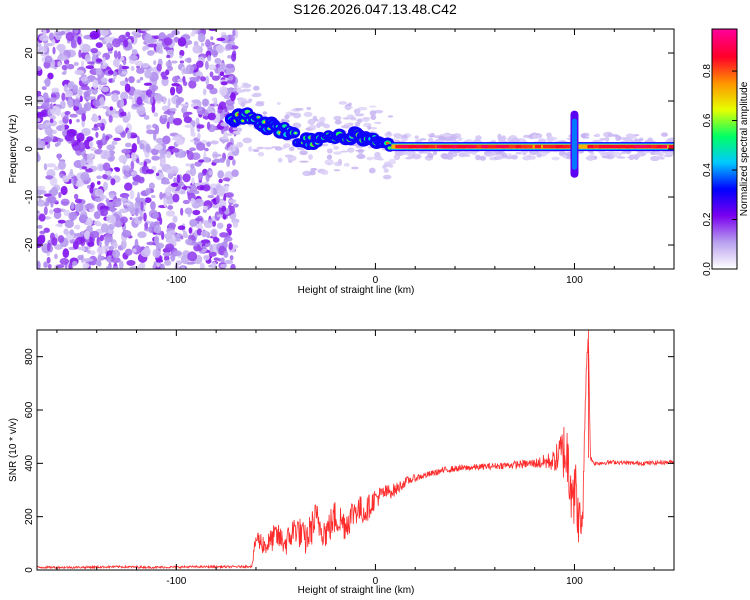 The height and width of the screenshot is (600, 750). Describe the element at coordinates (29, 463) in the screenshot. I see `y-tick-label: 400` at that location.